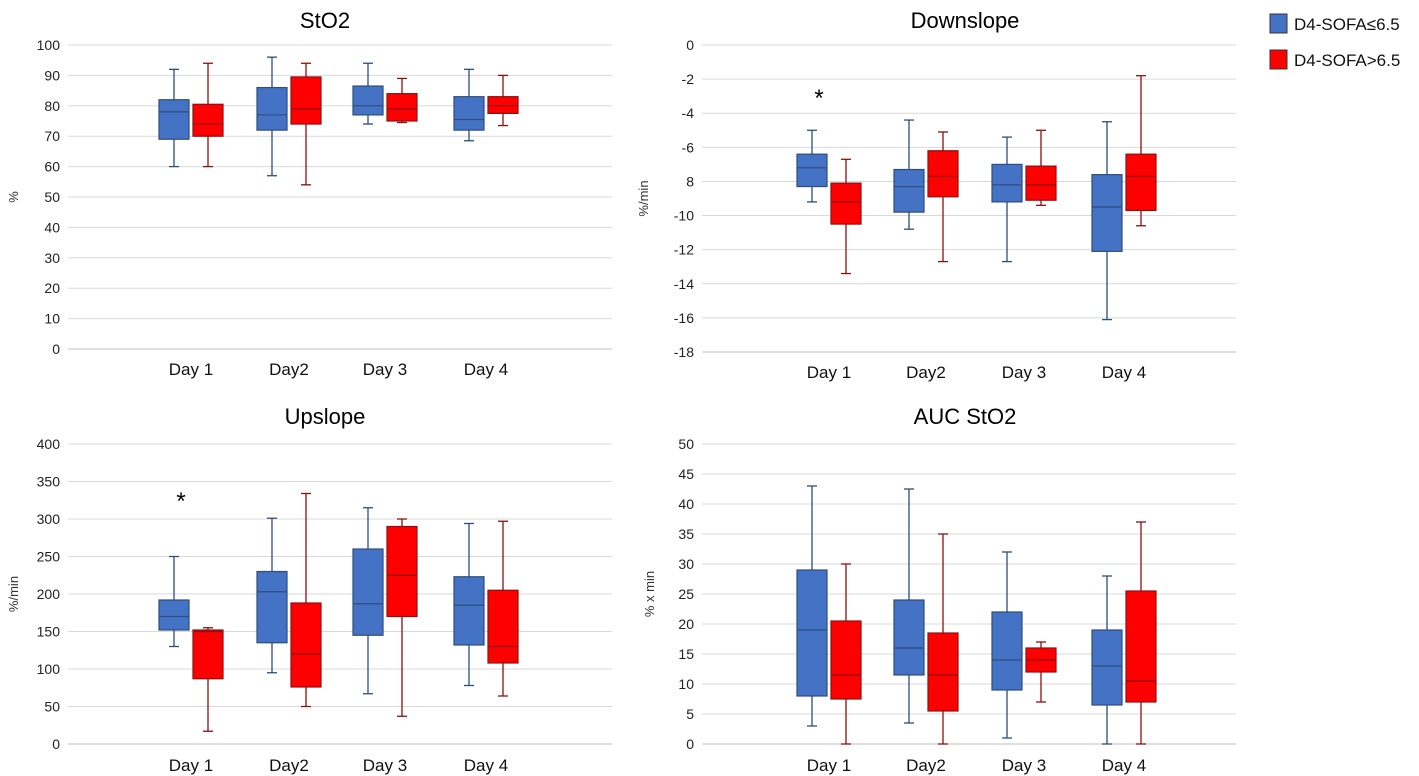  I want to click on x-category-label: Day 1, so click(829, 765).